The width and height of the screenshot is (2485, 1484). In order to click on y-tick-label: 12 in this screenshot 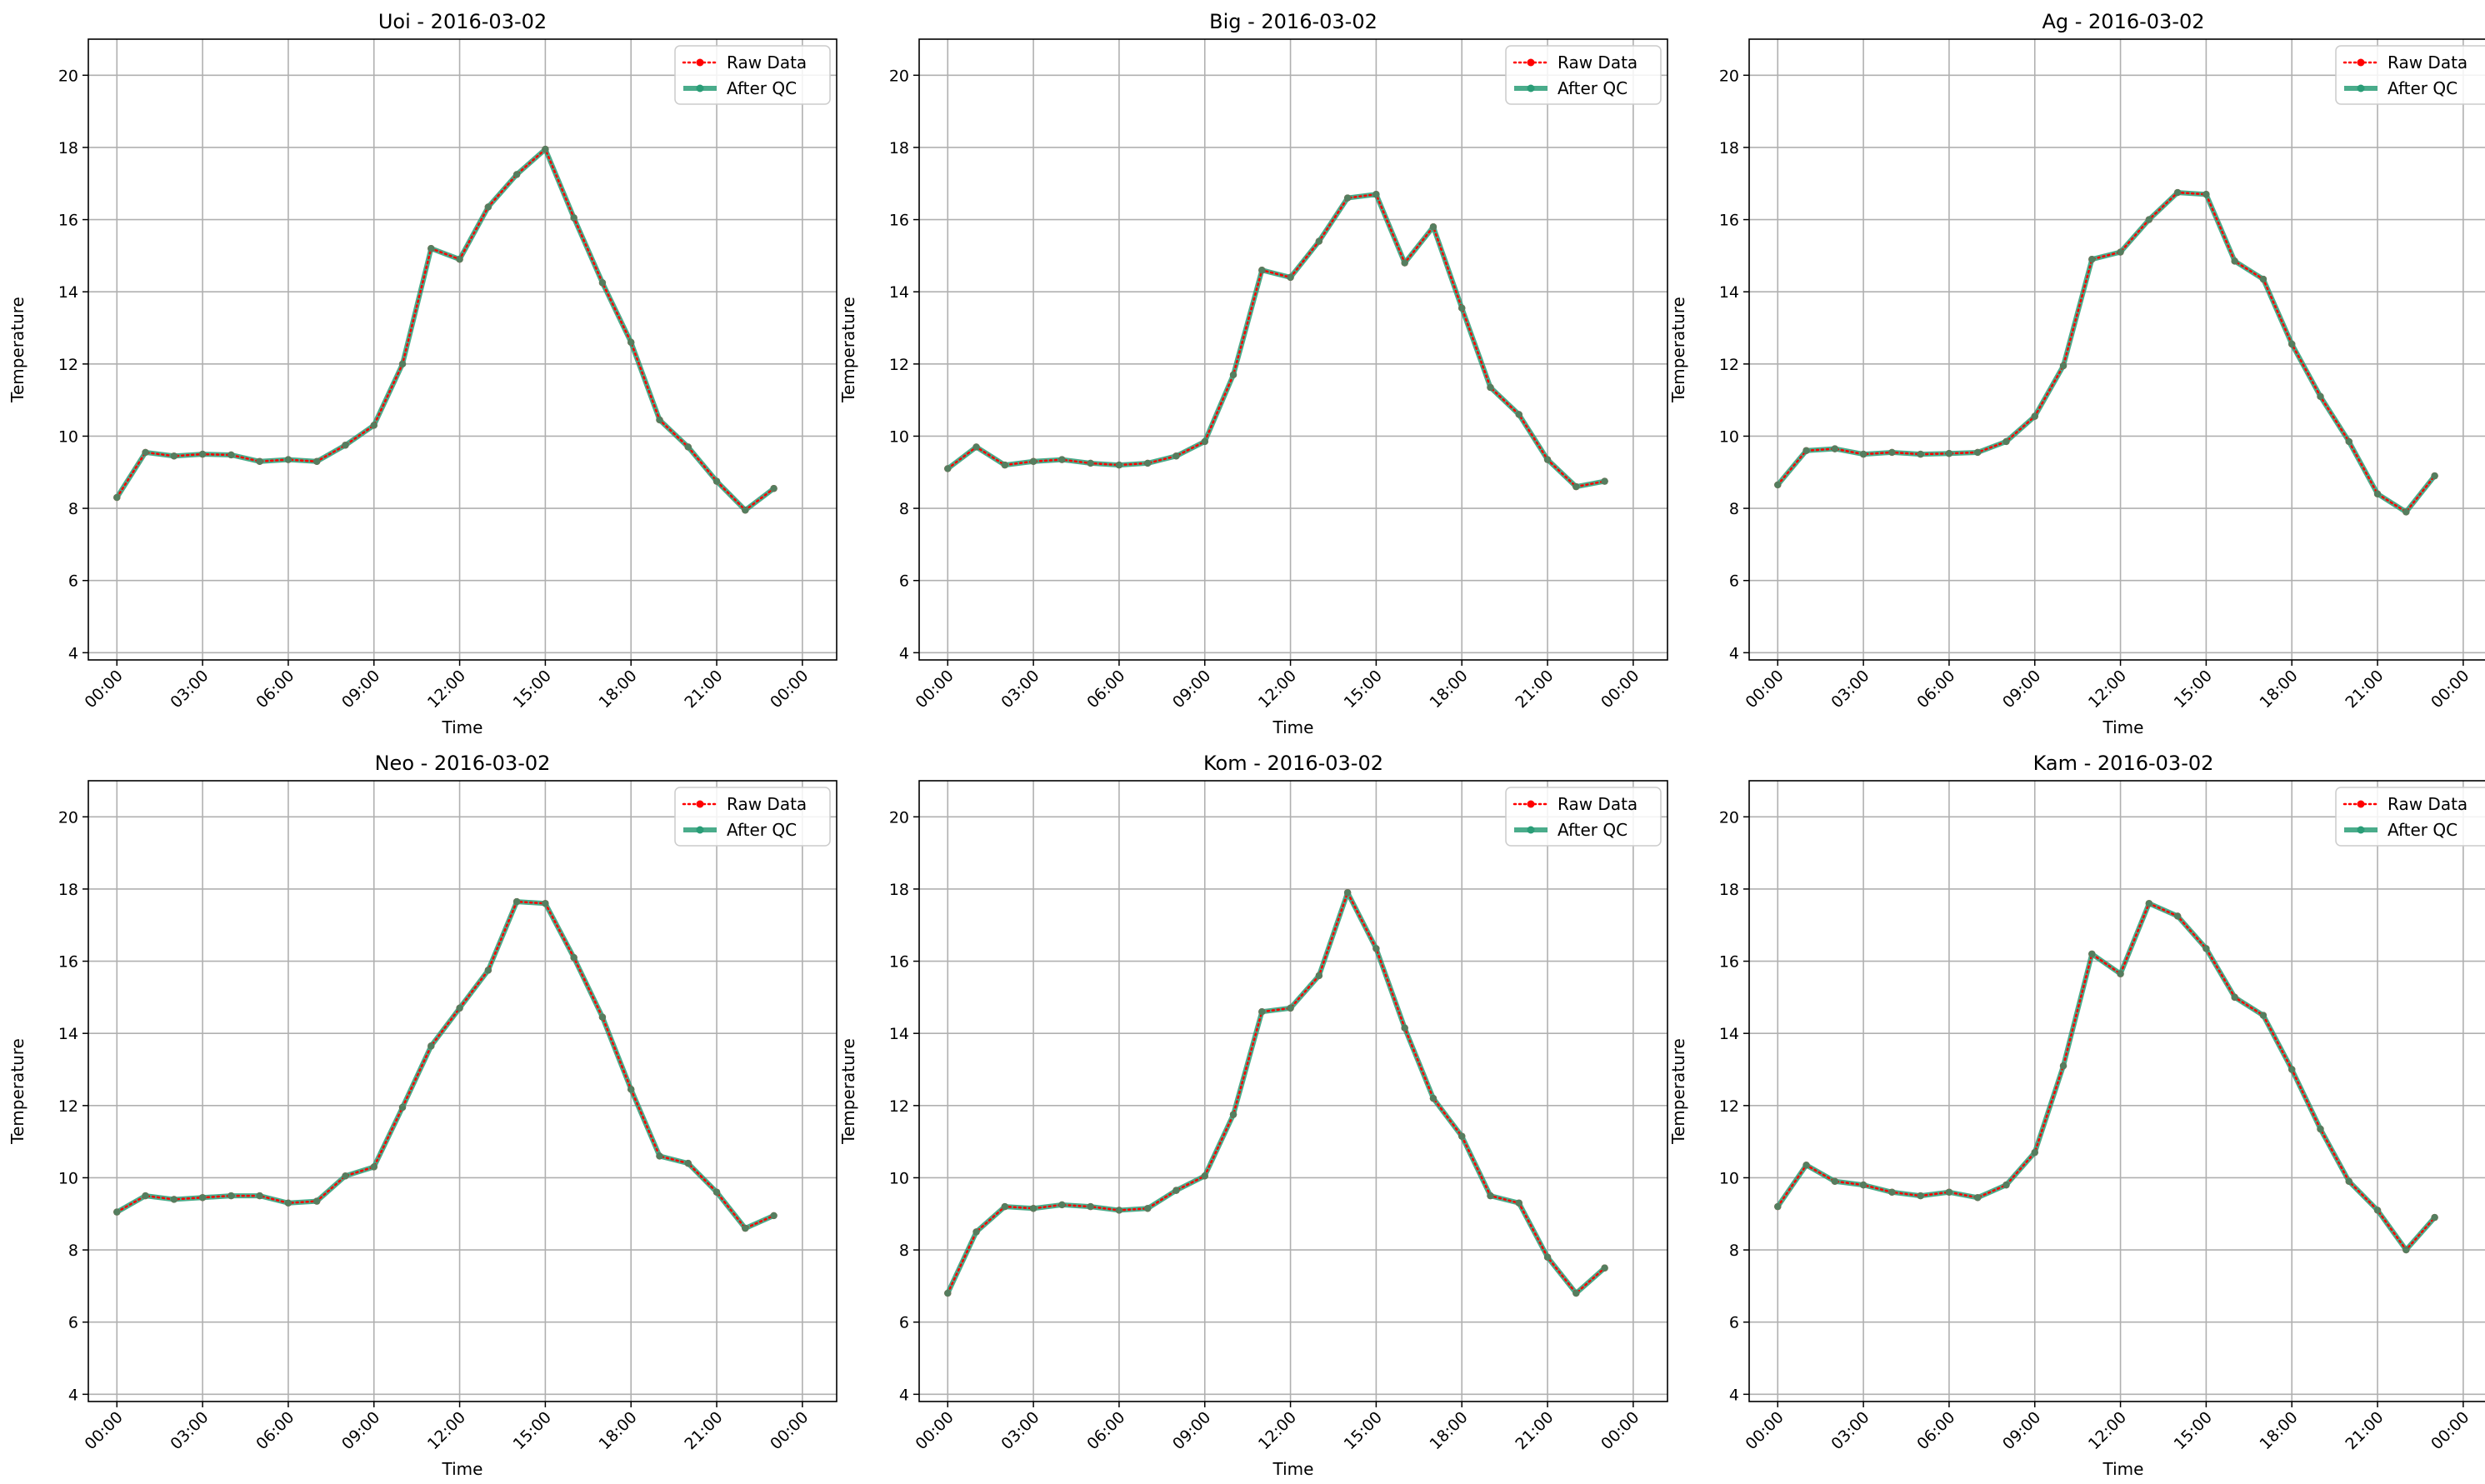, I will do `click(68, 365)`.